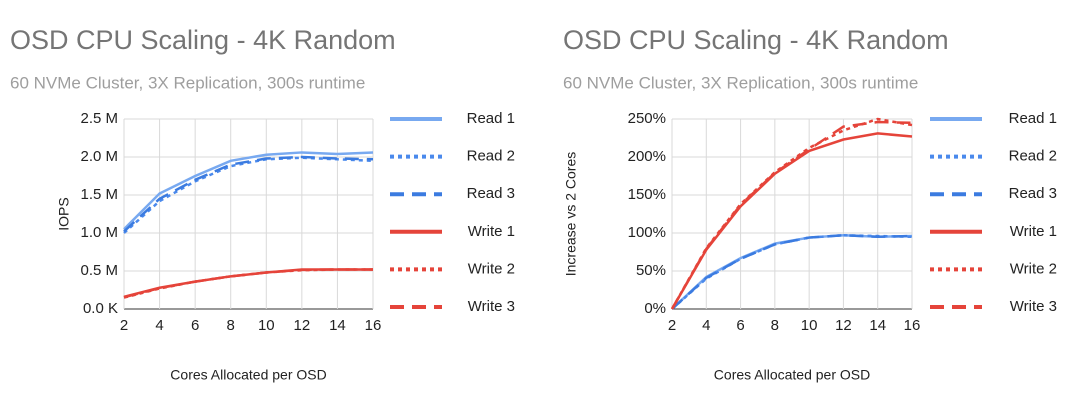  Describe the element at coordinates (64, 213) in the screenshot. I see `y-axis-title: IOPS` at that location.